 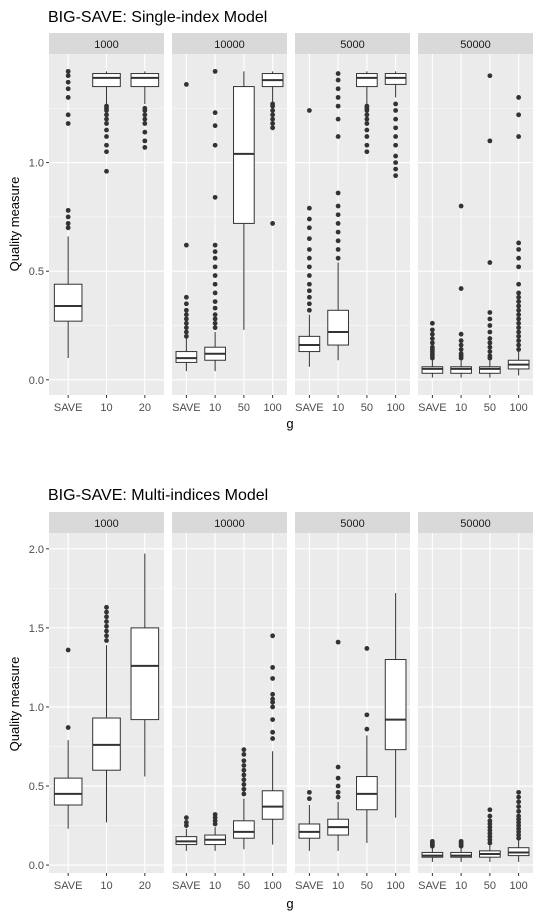 I want to click on y-tick-label: 0.5, so click(x=36, y=787).